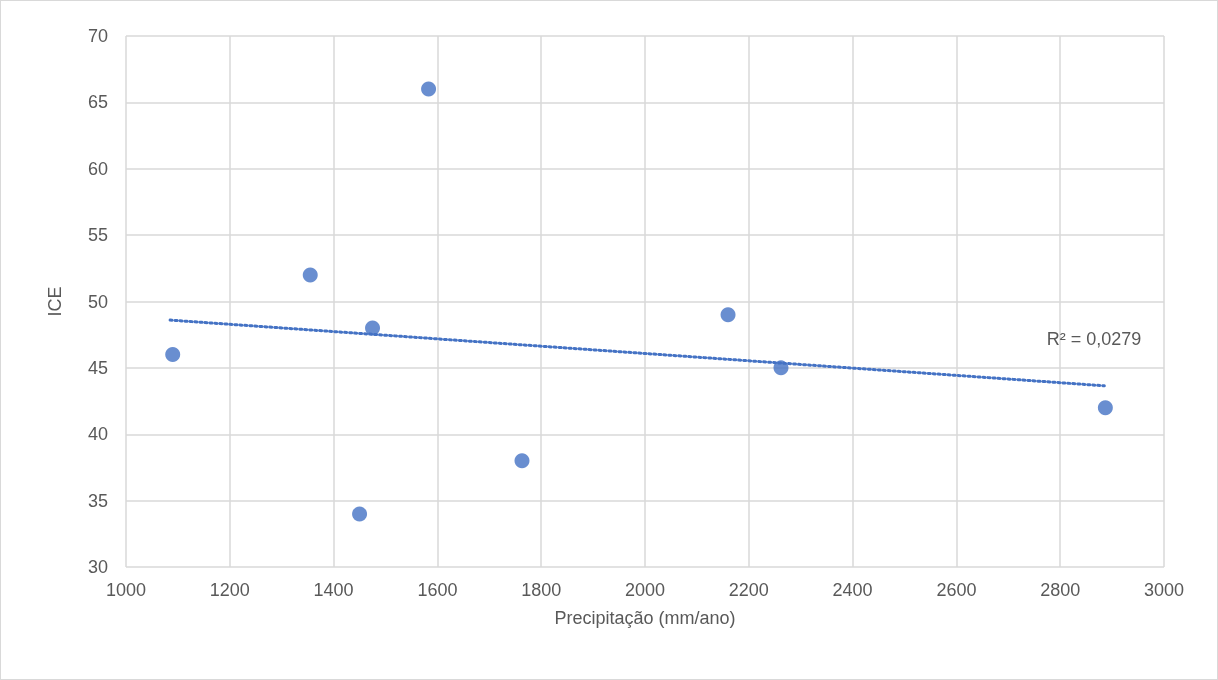  I want to click on x-tick-label: 2800, so click(1060, 590).